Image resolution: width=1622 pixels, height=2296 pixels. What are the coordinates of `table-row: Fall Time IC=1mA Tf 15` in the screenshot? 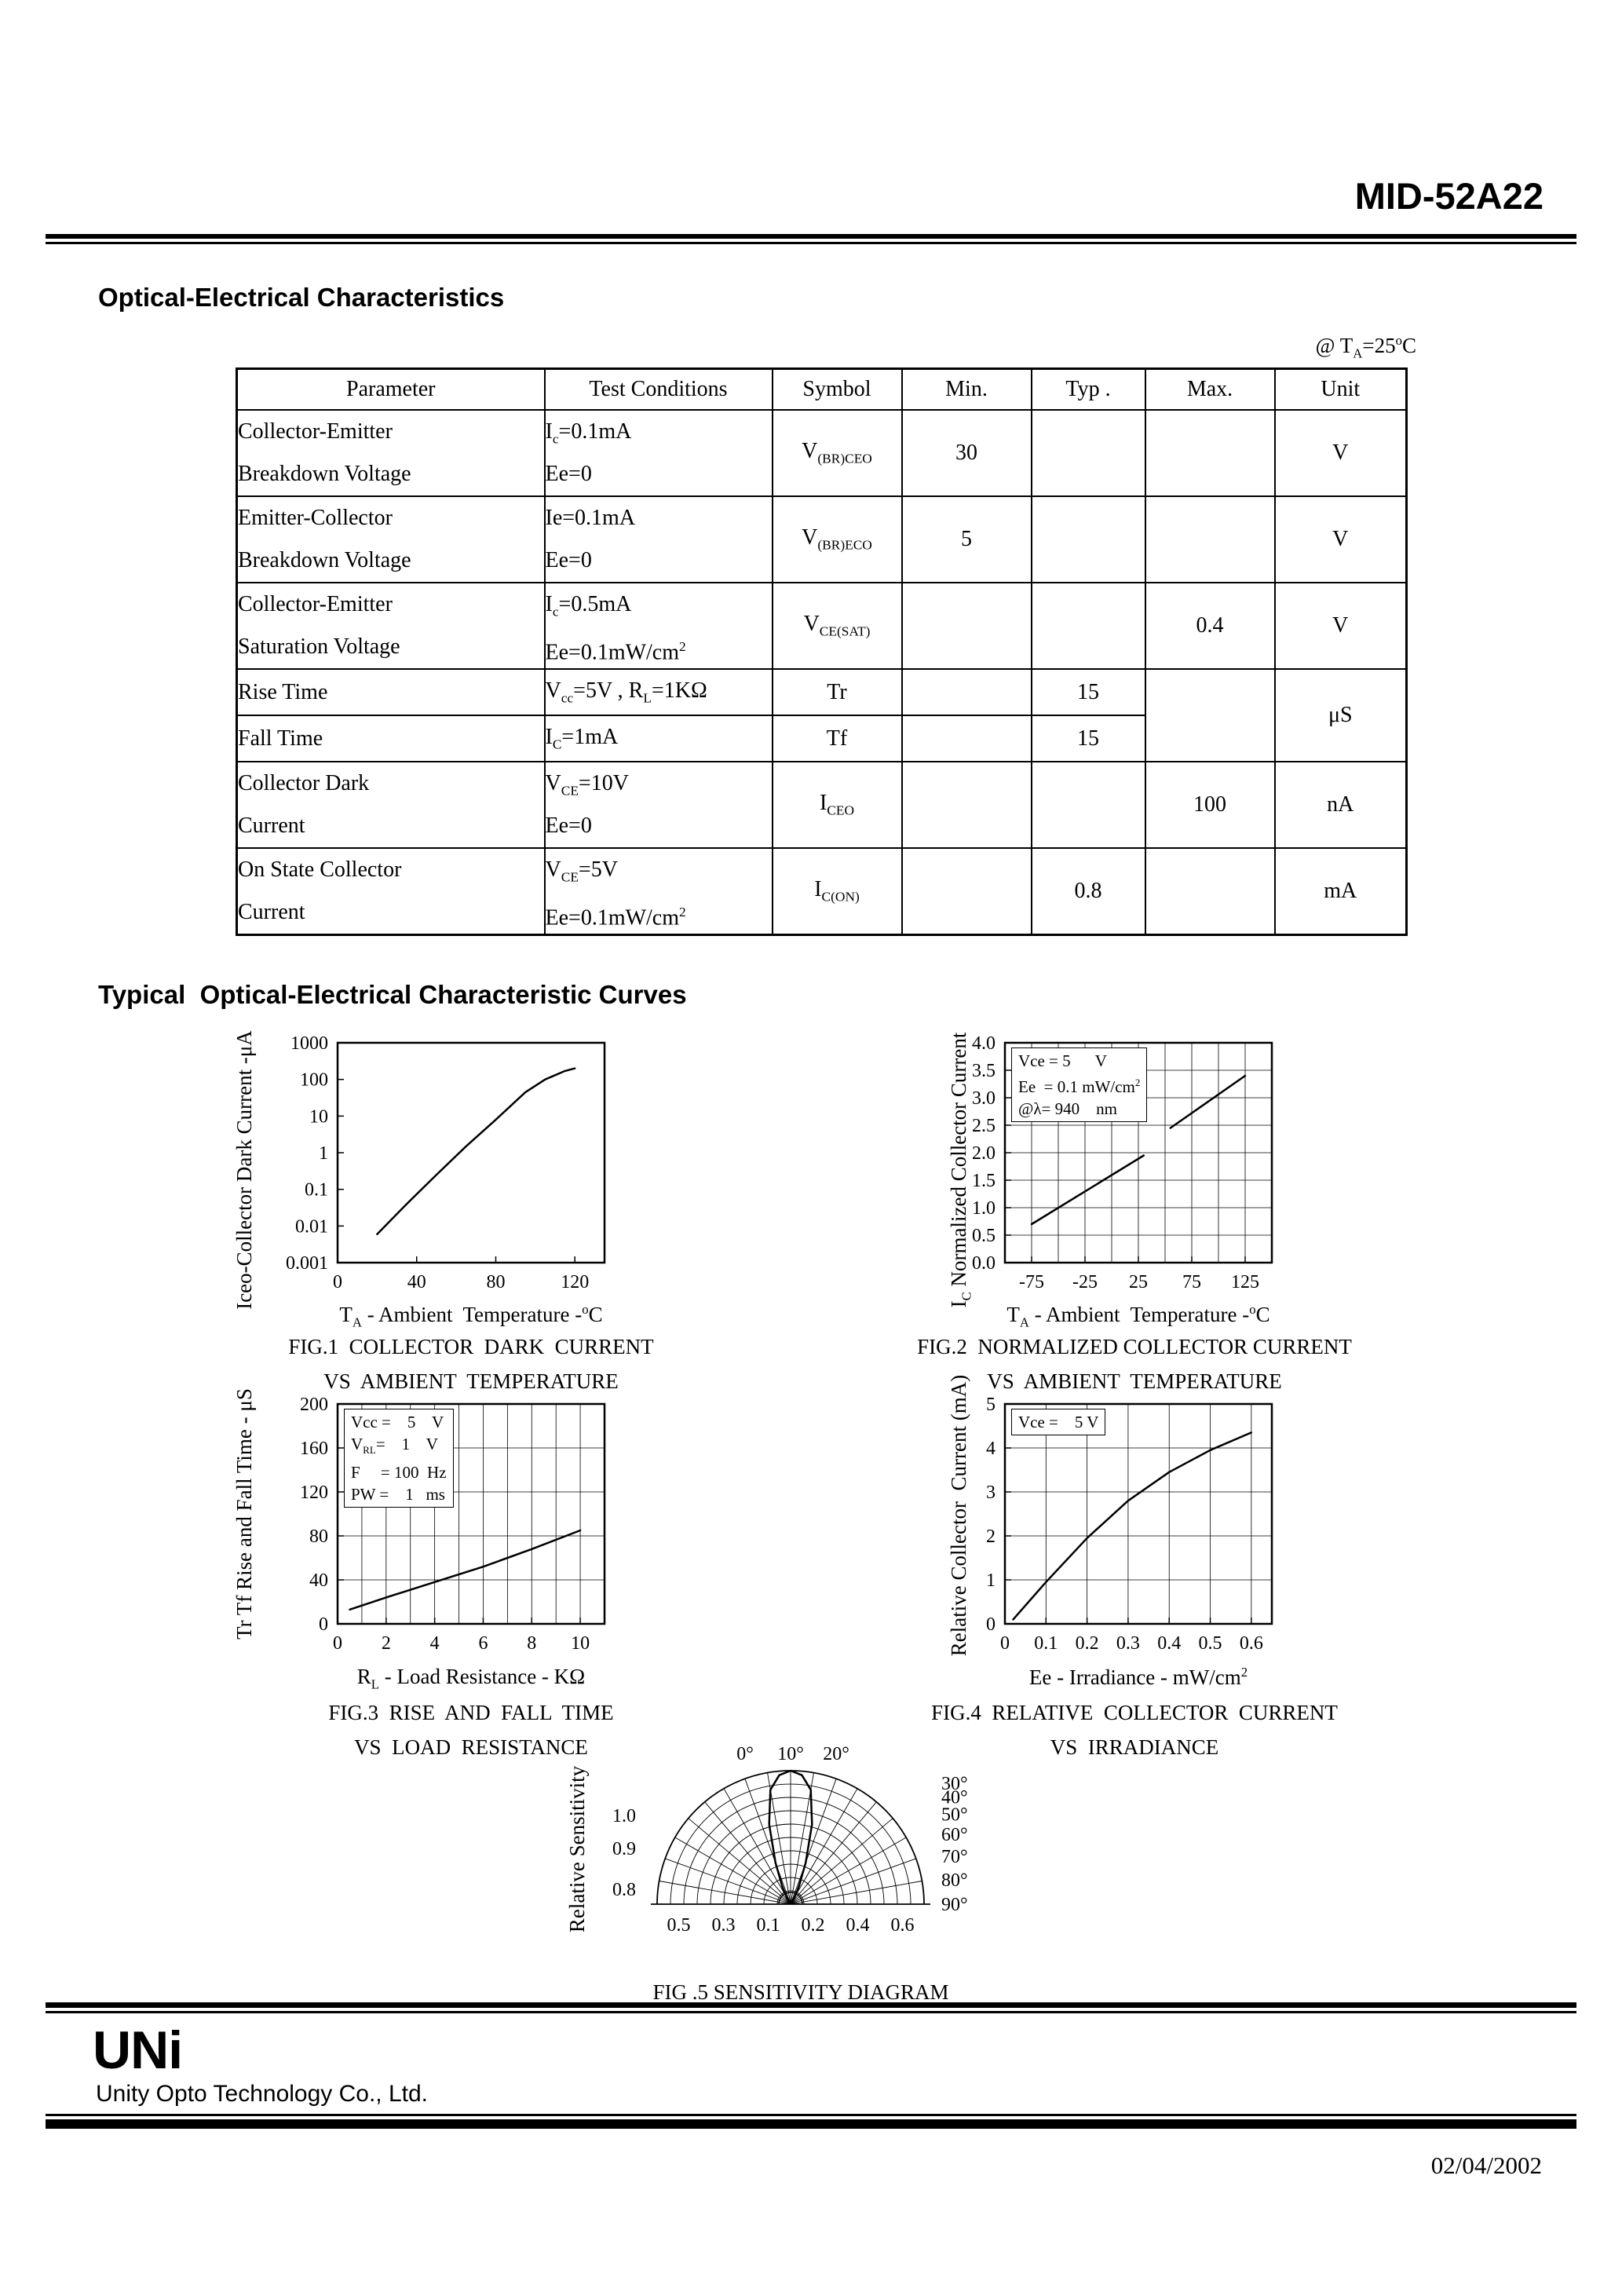 It's located at (822, 738).